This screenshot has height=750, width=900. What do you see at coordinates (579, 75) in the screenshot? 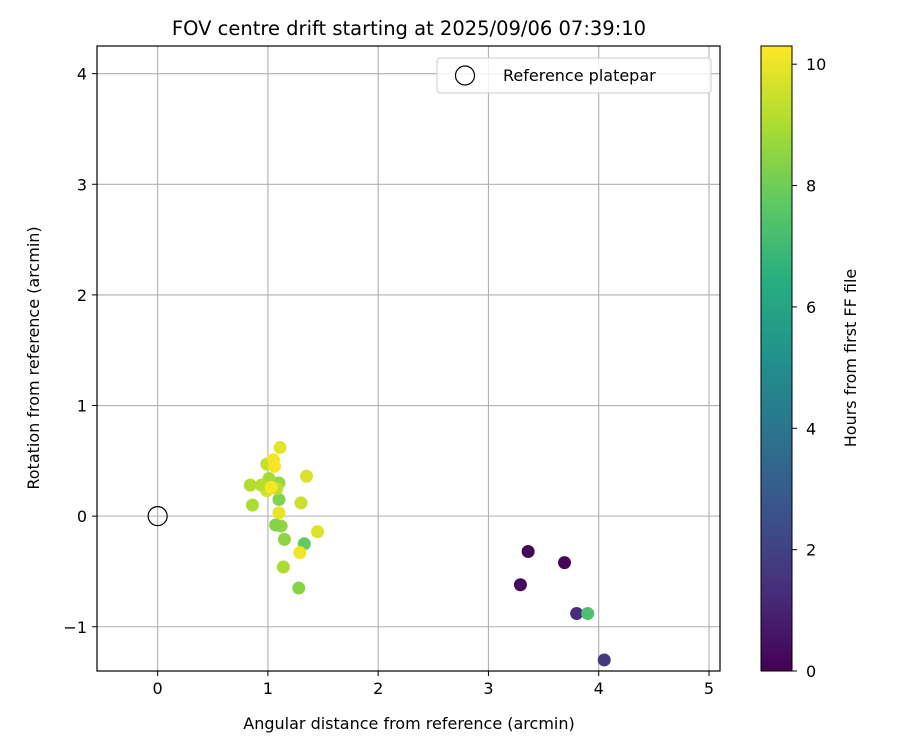
I see `legend-label-reference-platepar: Reference platepar` at bounding box center [579, 75].